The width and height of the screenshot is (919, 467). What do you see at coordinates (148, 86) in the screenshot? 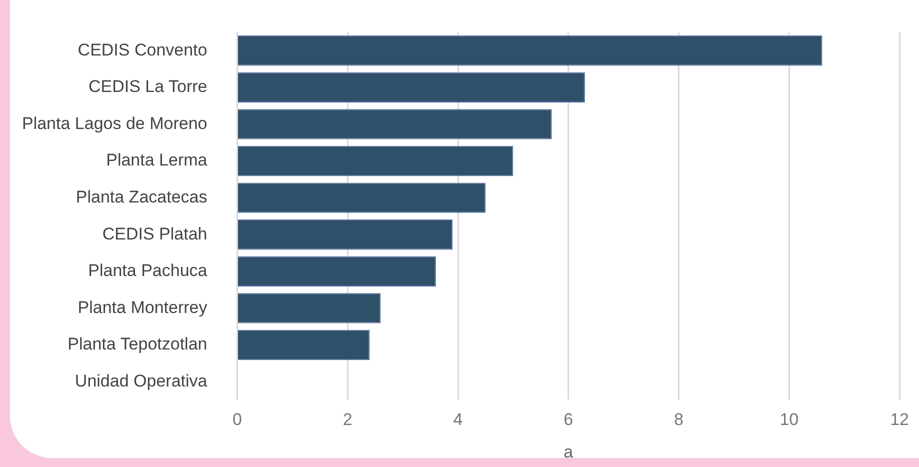
I see `y-tick-label: CEDIS La Torre` at bounding box center [148, 86].